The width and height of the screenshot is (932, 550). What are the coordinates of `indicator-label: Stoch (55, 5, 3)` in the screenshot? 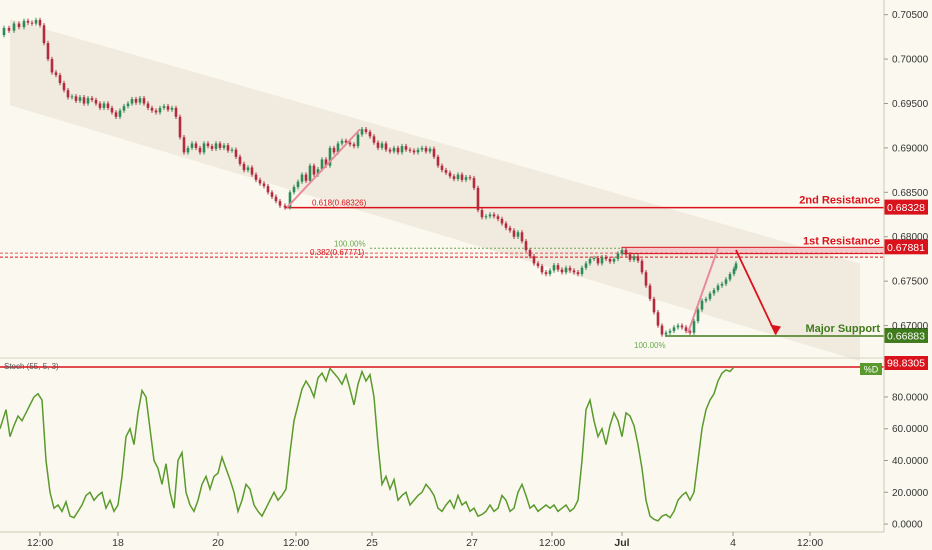 It's located at (31, 366).